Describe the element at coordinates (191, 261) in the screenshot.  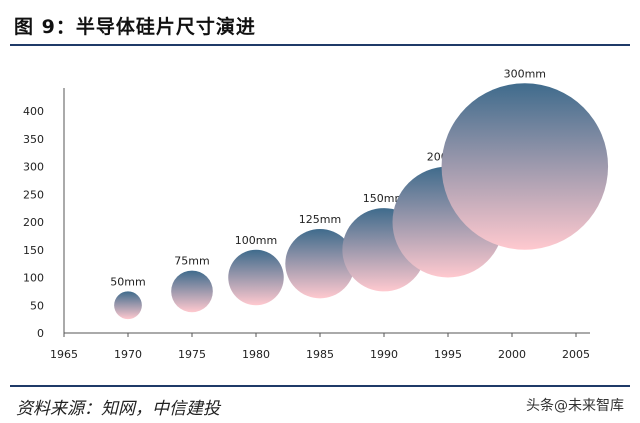
I see `bubble-label: 75mm` at that location.